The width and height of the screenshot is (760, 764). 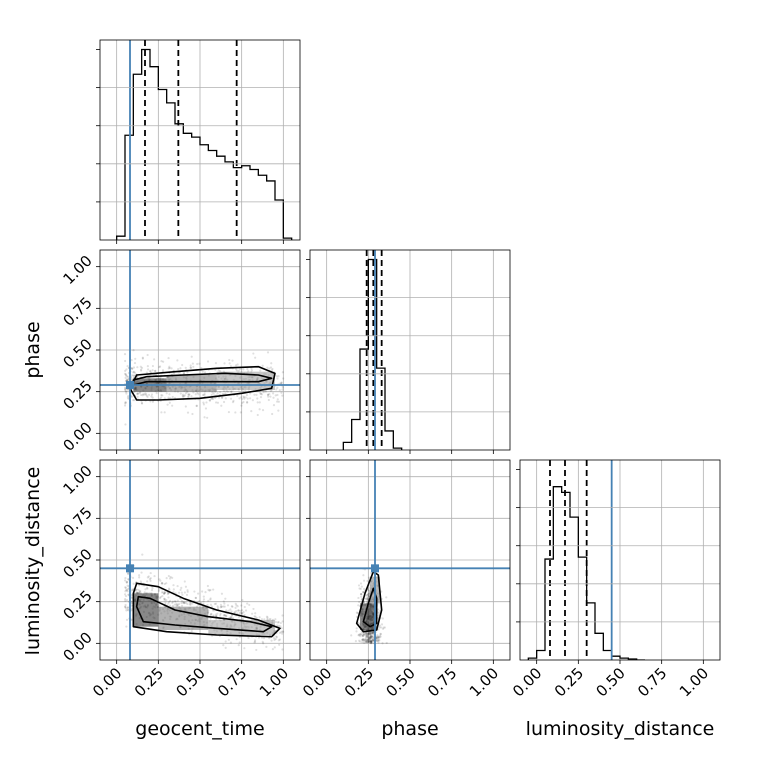 What do you see at coordinates (77, 480) in the screenshot?
I see `ytick-label-luminosity_distance-4: 1.00` at bounding box center [77, 480].